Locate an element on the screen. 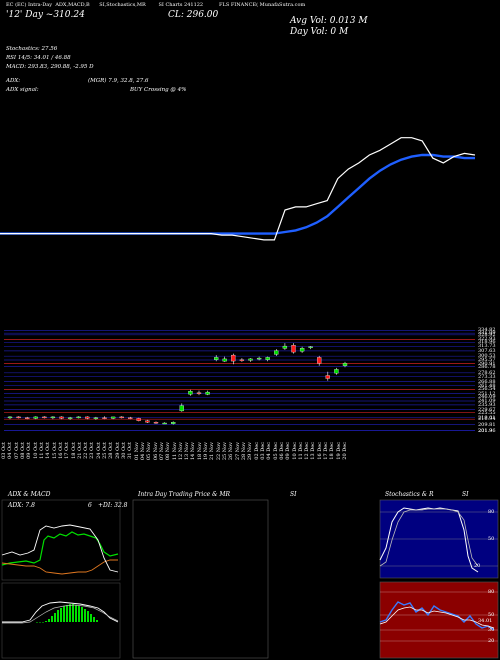  header-item: EC (EC) Intra-Day is located at coordinates (29, 5).